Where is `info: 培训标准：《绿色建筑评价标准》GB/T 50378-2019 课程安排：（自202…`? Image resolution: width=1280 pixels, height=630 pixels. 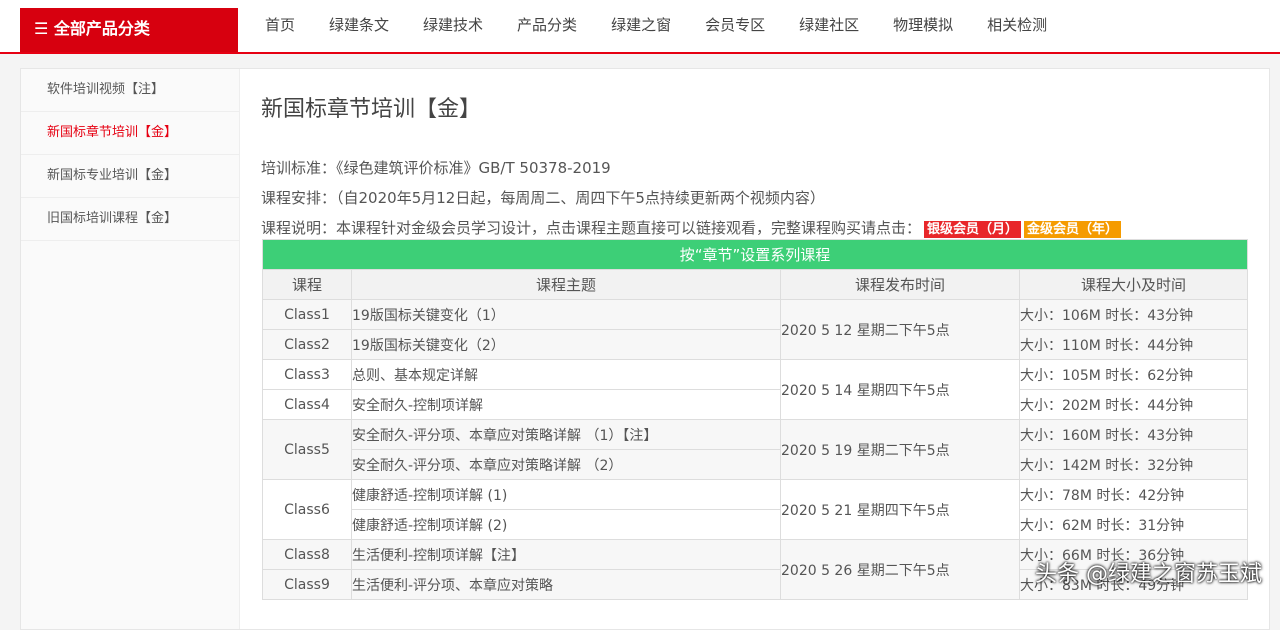
info: 培训标准：《绿色建筑评价标准》GB/T 50378-2019 课程安排：（自202… is located at coordinates (691, 199).